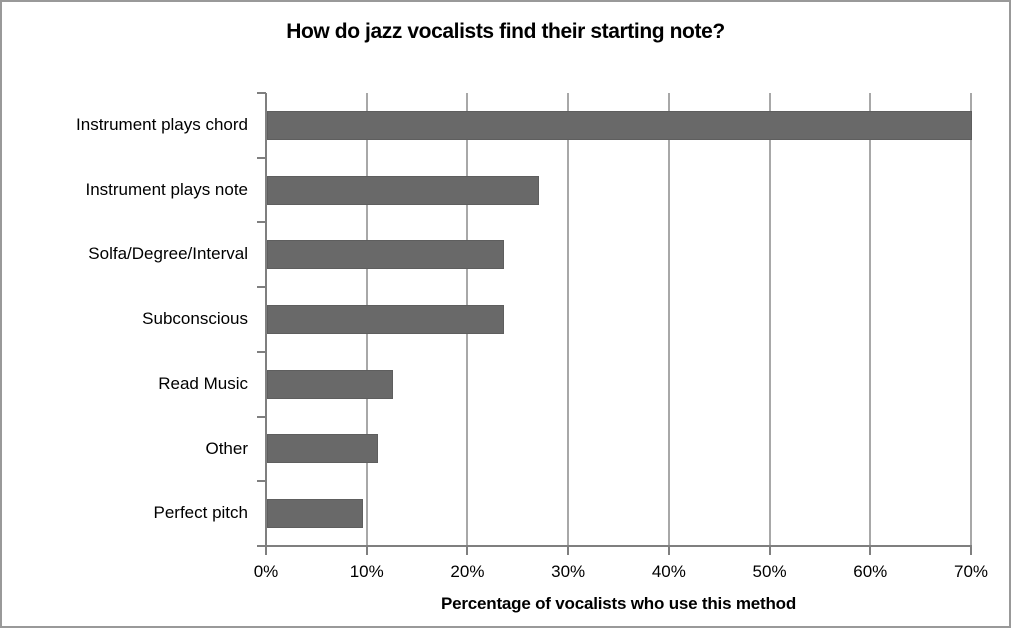  I want to click on bar-instrument-plays-note, so click(403, 190).